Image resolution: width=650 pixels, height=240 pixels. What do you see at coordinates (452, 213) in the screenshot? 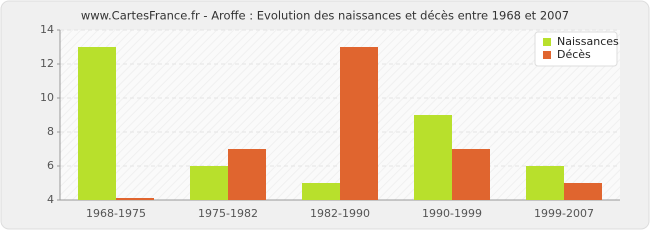
I see `x-tick-label: 1990-1999` at bounding box center [452, 213].